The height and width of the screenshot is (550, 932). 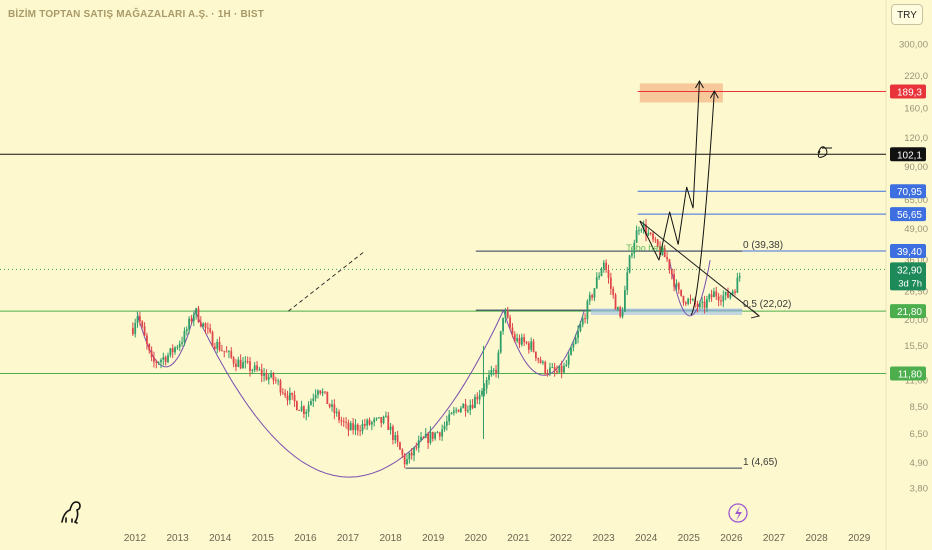 I want to click on y-tick-label: 20,00, so click(x=916, y=320).